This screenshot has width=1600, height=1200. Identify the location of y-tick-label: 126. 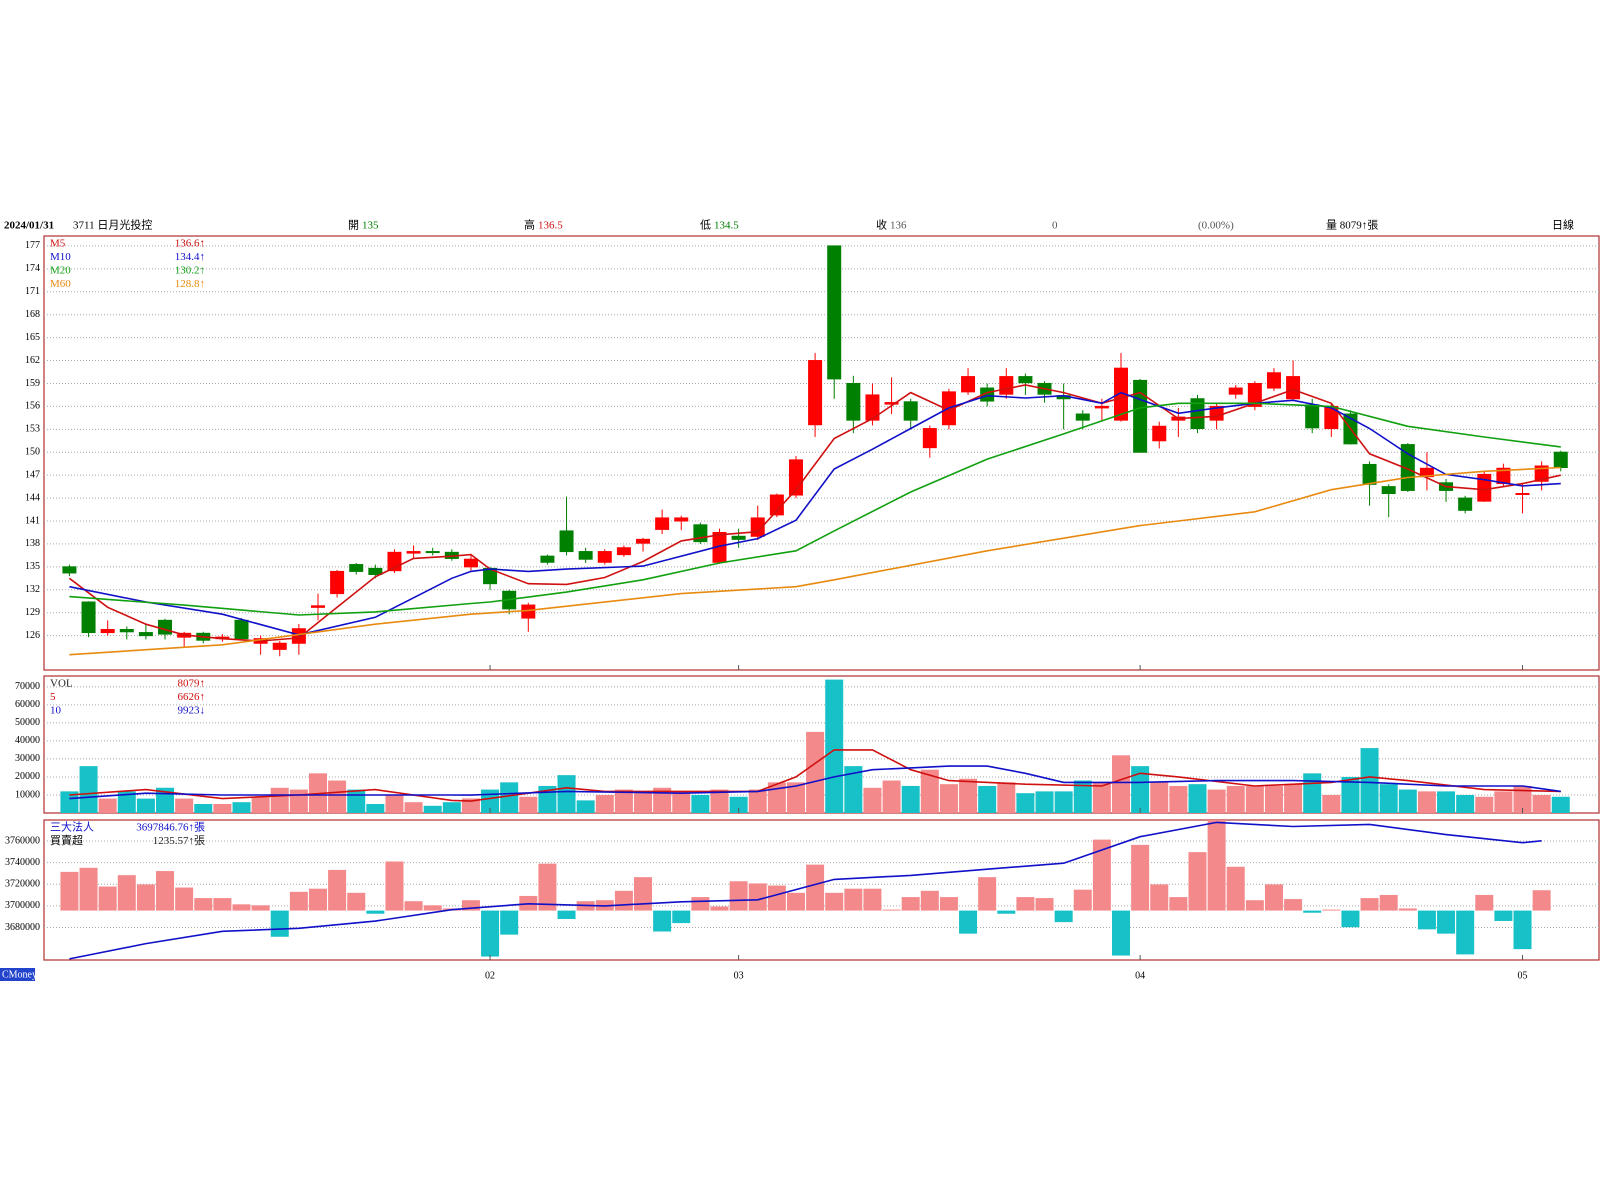
(32, 635).